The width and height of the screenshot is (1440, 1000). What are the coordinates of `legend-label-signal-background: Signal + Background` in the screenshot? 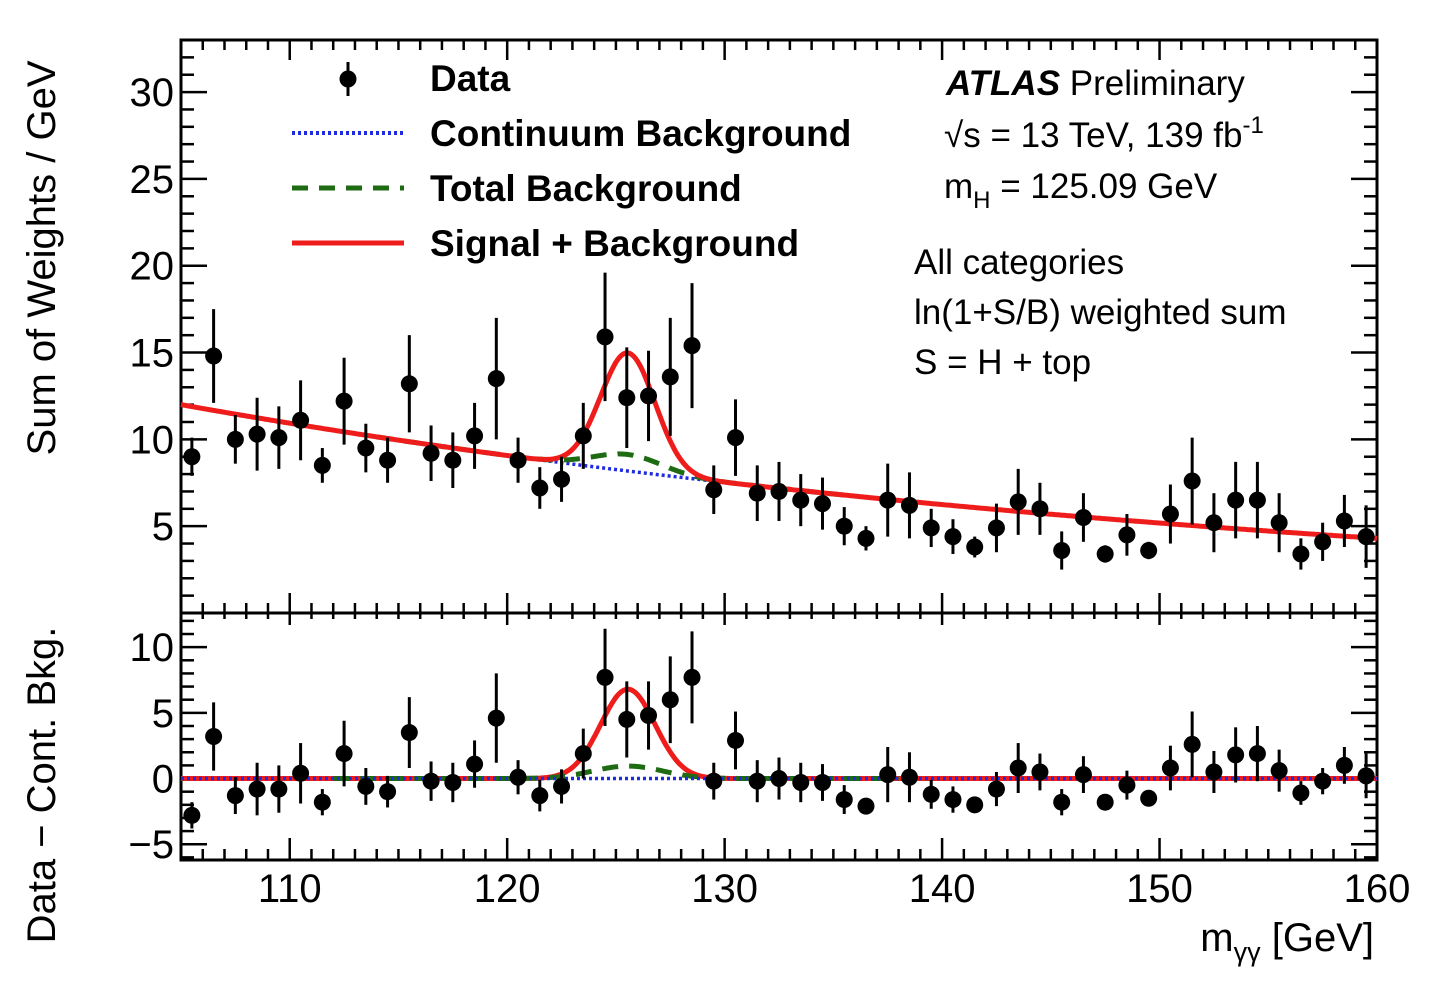 It's located at (614, 243).